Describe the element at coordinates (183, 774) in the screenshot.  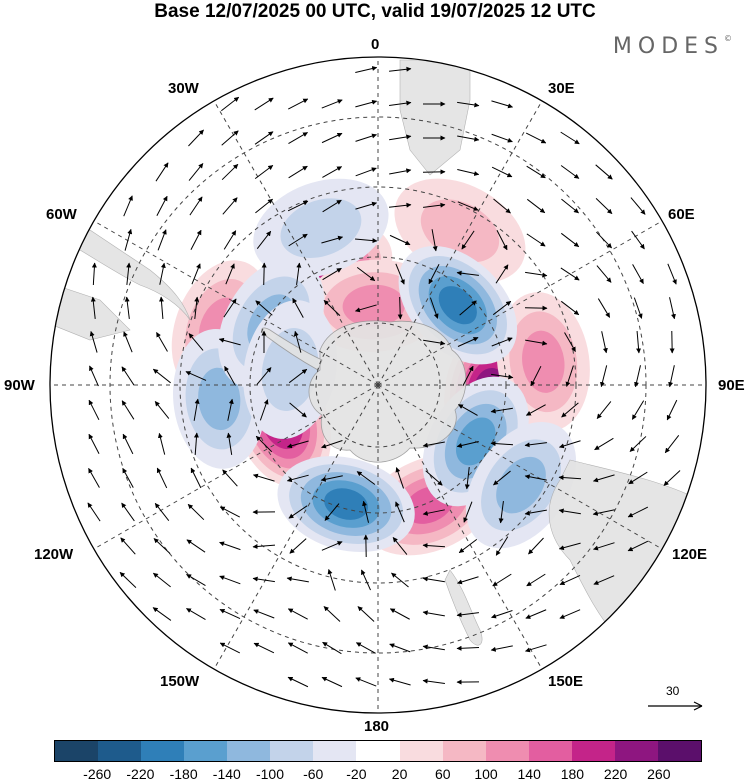
I see `colorbar-tick-label: -180` at that location.